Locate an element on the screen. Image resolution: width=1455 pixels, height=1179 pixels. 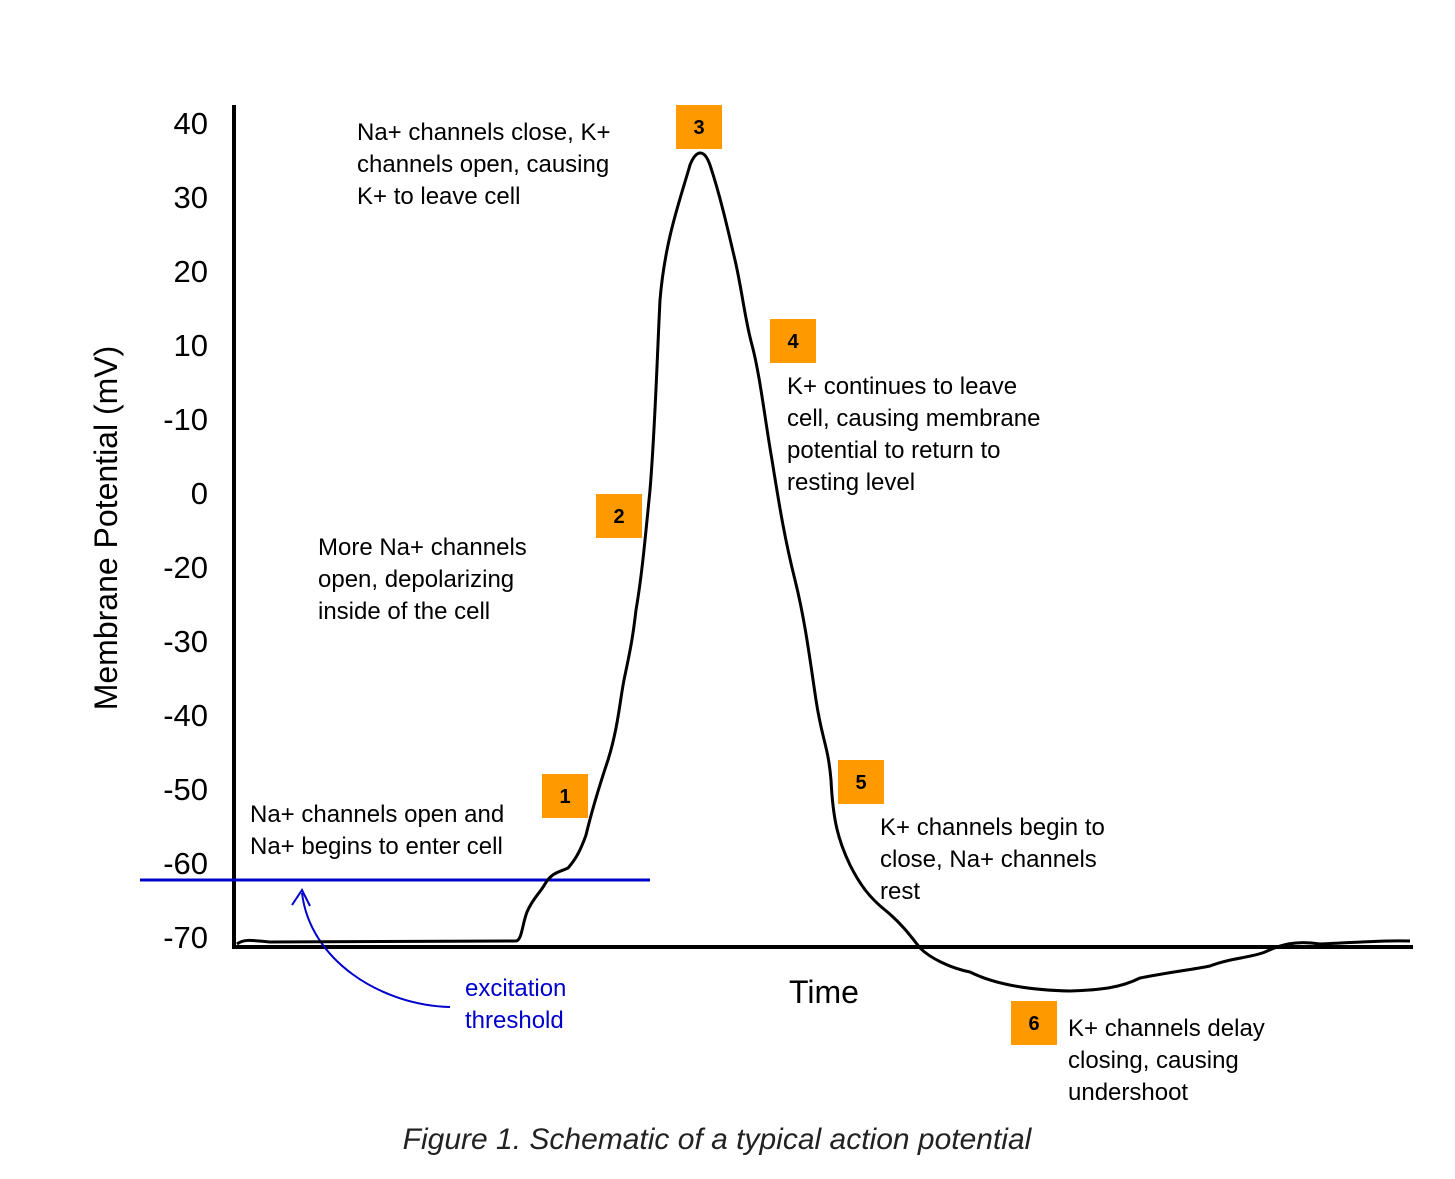
step-description: K+ channels begin to is located at coordinates (992, 827).